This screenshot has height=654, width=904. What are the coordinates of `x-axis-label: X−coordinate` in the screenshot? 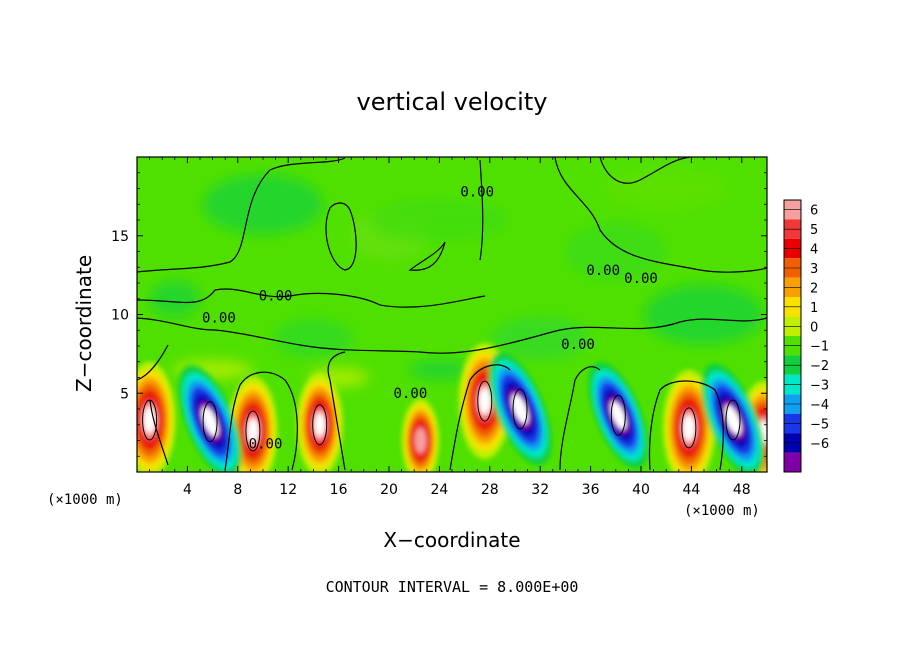 It's located at (452, 540).